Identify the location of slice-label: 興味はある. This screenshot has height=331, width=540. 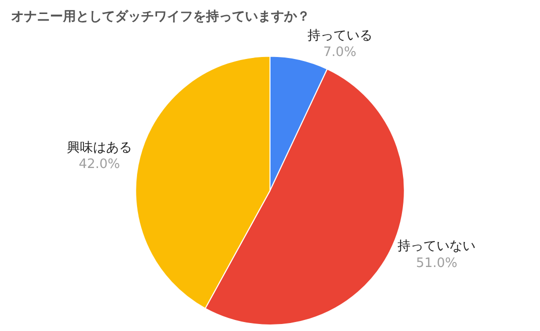
(99, 148).